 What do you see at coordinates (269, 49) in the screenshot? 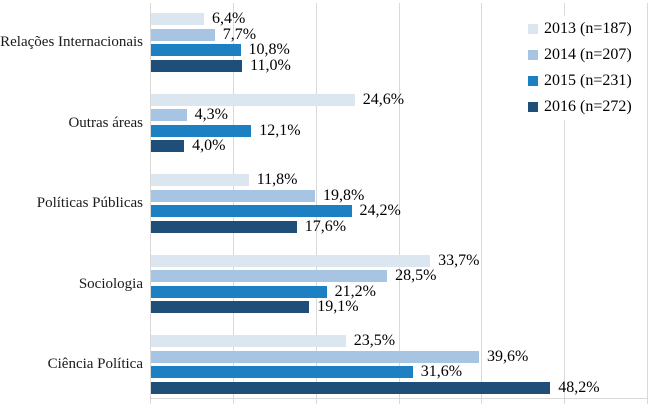
I see `bar-value-label: 10,8%` at bounding box center [269, 49].